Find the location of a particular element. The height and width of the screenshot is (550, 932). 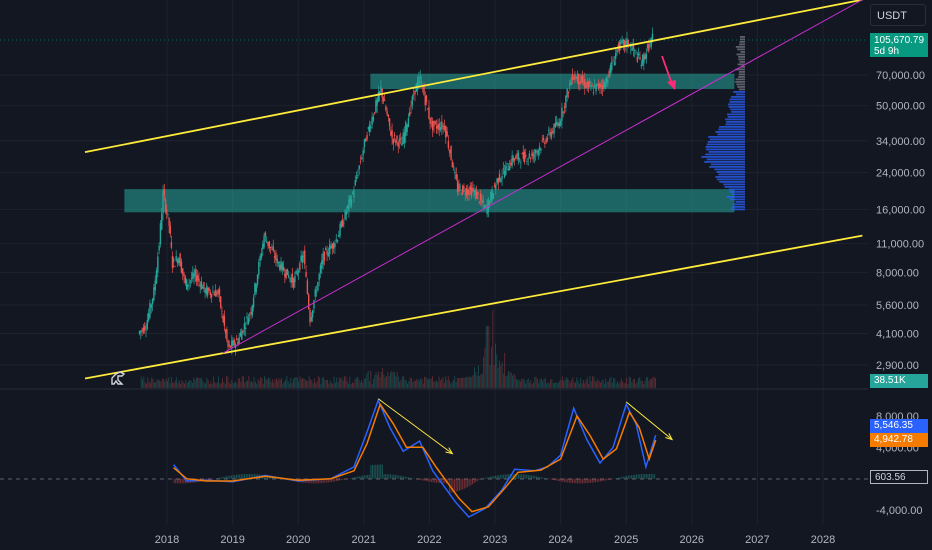

currency-label: USDT is located at coordinates (898, 15).